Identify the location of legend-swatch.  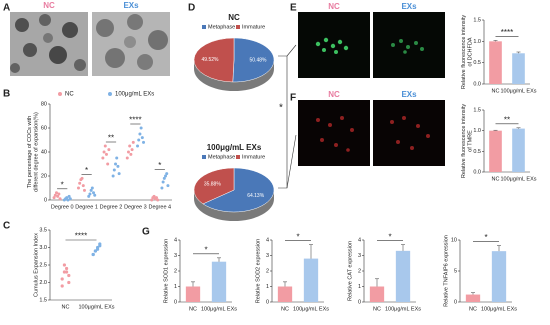
(238, 157).